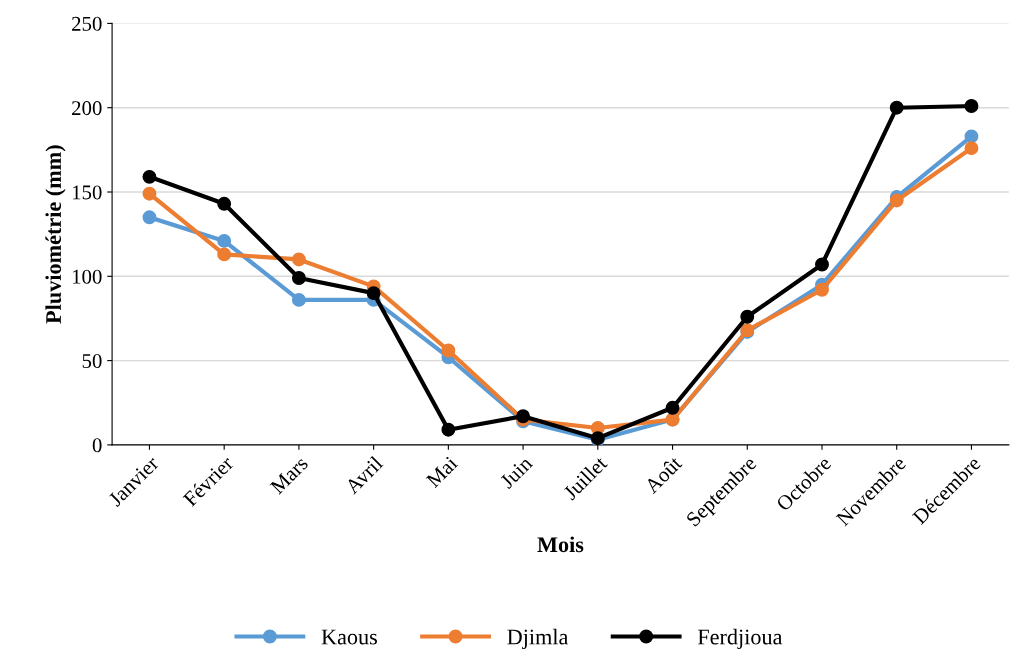 Image resolution: width=1019 pixels, height=669 pixels. I want to click on y-tick-label: 0, so click(97, 445).